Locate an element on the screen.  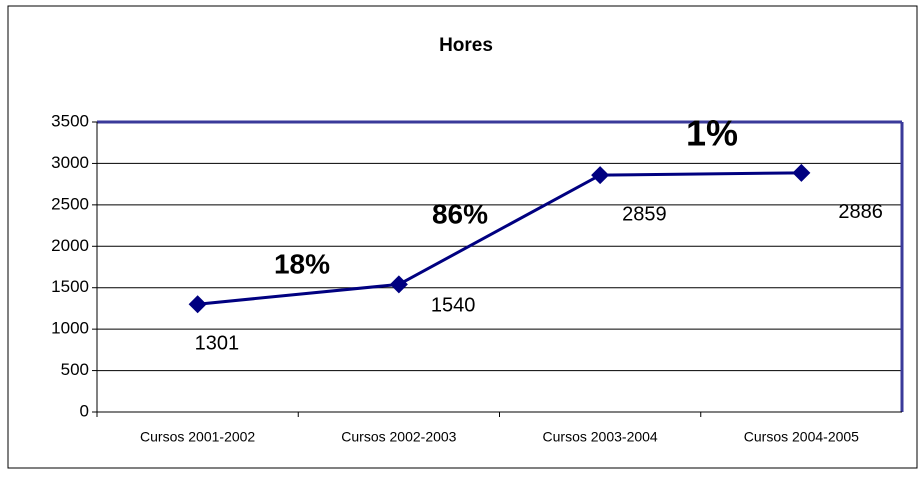
x-tick-label: Cursos 2002-2003 is located at coordinates (398, 437).